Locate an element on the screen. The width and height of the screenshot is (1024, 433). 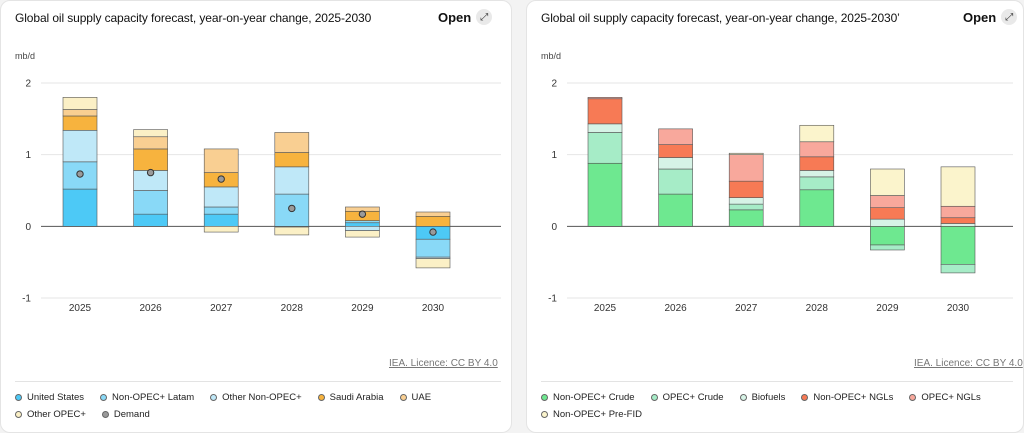
legend-item: UAE is located at coordinates (415, 397).